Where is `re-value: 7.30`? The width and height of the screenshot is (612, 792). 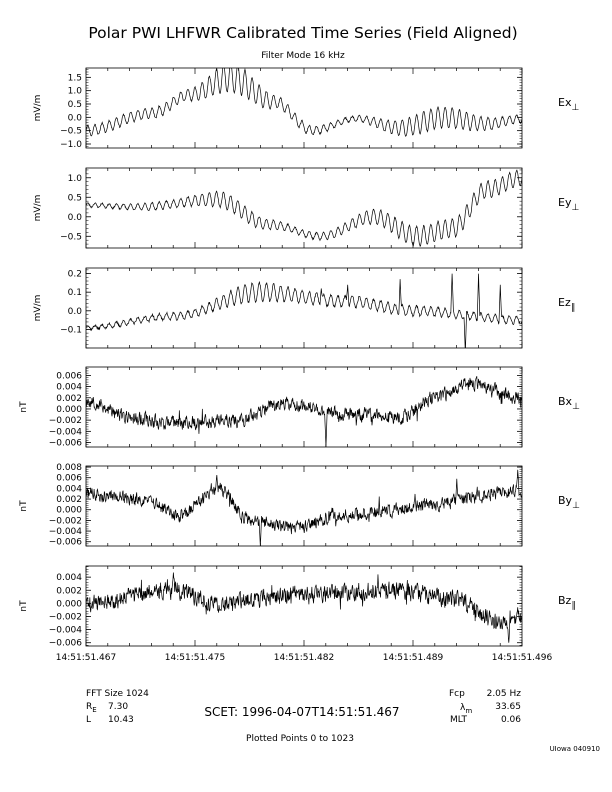
re-value: 7.30 is located at coordinates (118, 707).